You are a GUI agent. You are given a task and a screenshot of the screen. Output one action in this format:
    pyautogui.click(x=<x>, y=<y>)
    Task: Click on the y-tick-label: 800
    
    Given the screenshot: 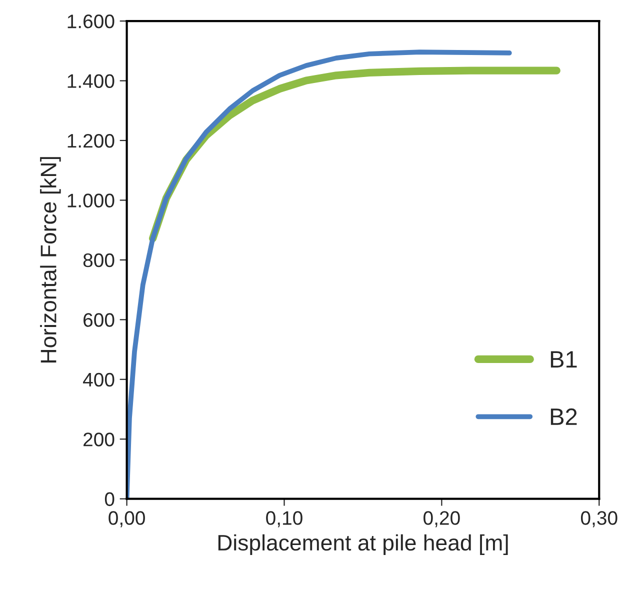 What is the action you would take?
    pyautogui.click(x=98, y=260)
    